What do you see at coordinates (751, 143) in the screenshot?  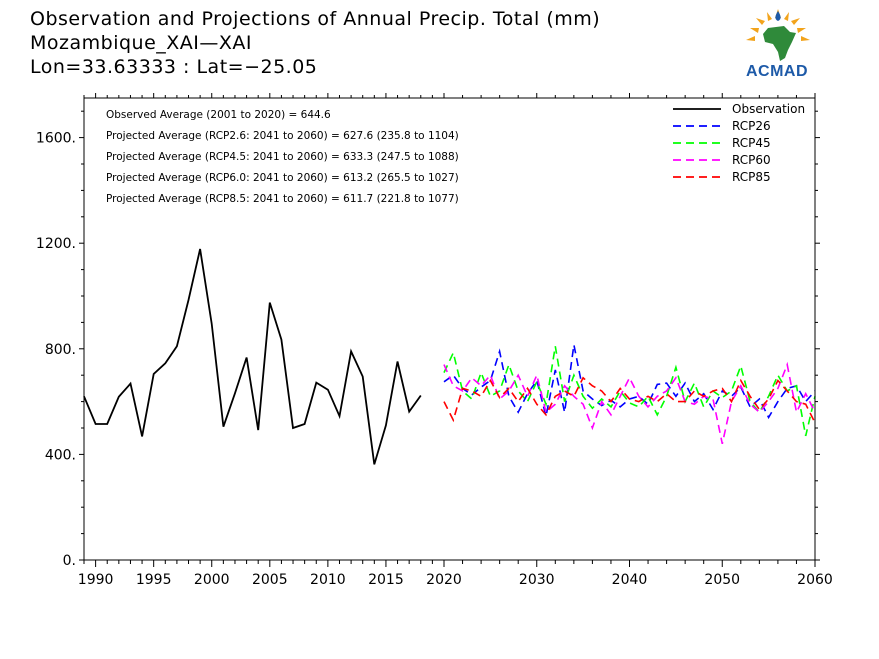 I see `legend-label: RCP45` at bounding box center [751, 143].